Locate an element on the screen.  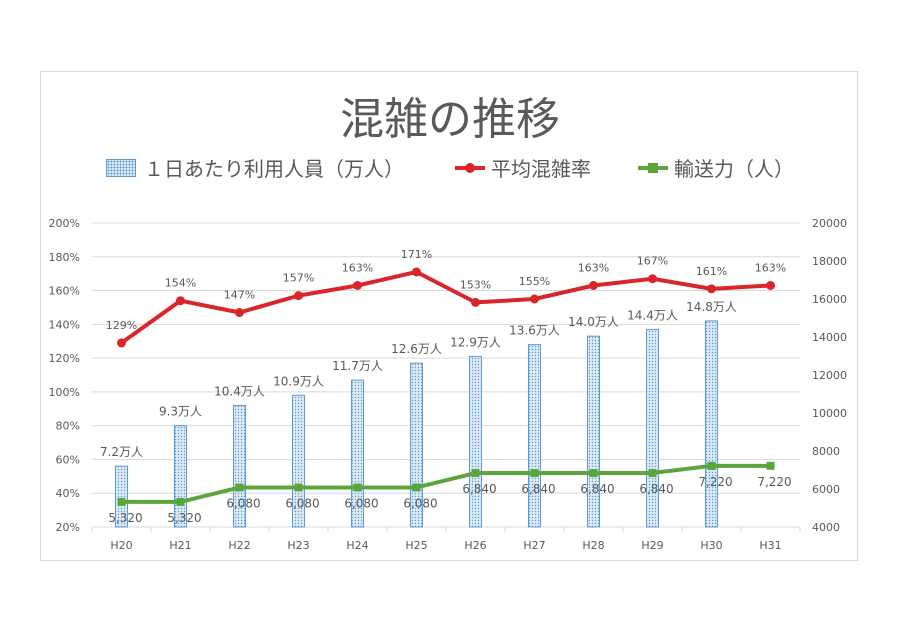
x-axis-tick-label: H30 is located at coordinates (711, 545).